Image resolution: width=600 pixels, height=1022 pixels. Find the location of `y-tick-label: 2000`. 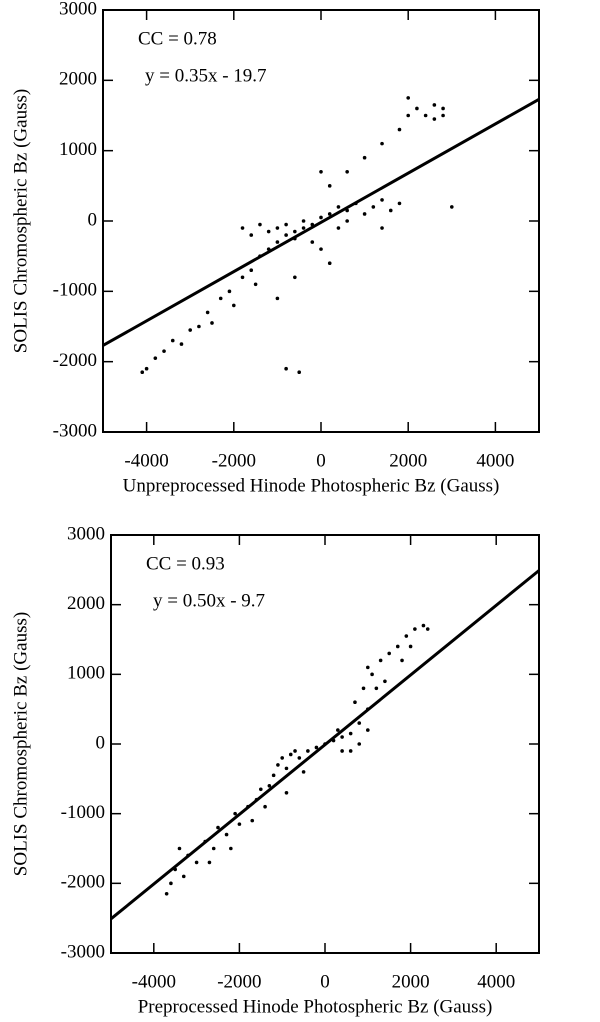

y-tick-label: 2000 is located at coordinates (86, 603).